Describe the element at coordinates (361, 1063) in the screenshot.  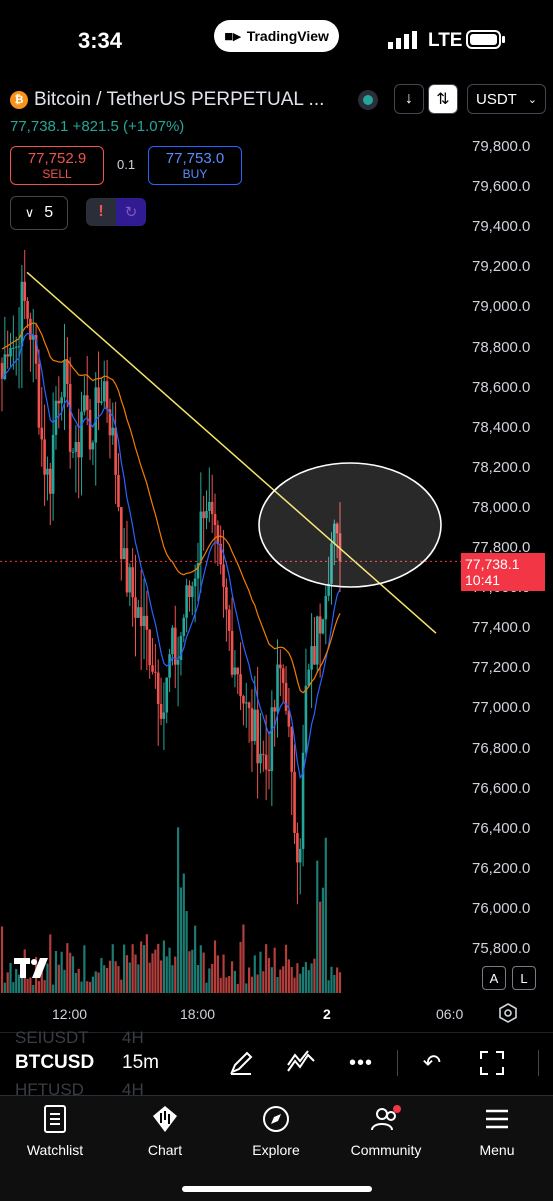
I see `more-button: •••` at that location.